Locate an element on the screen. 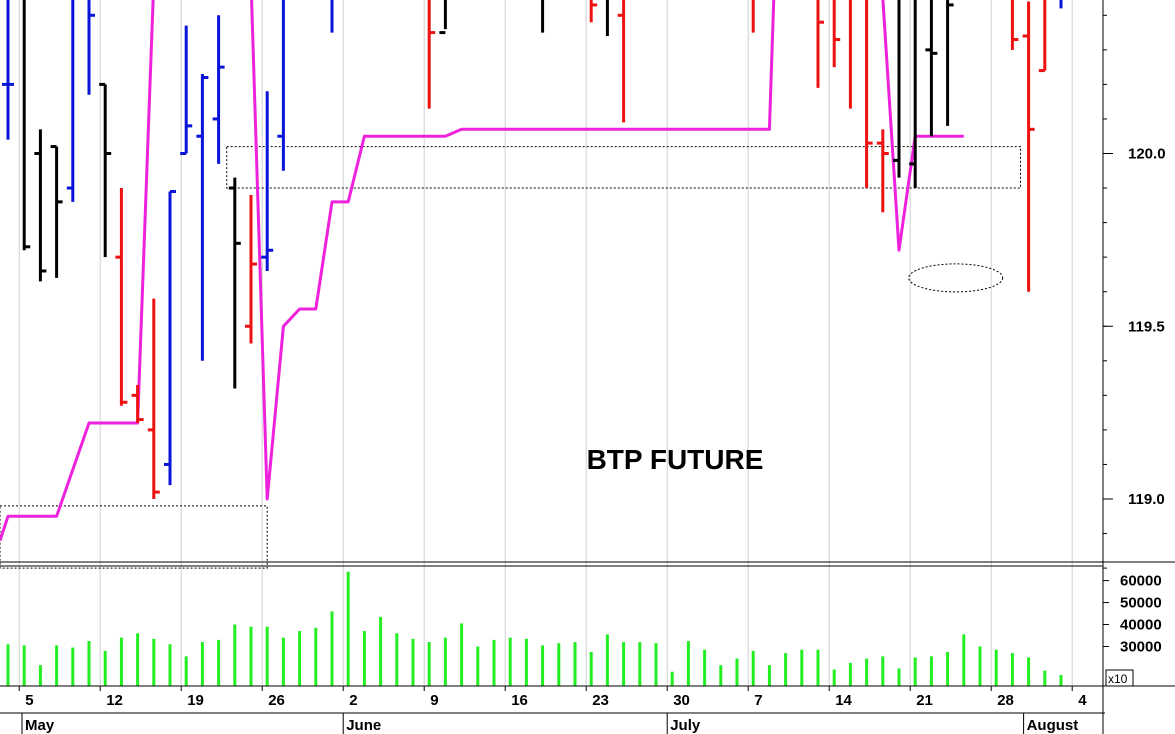  support-range-box is located at coordinates (623, 167).